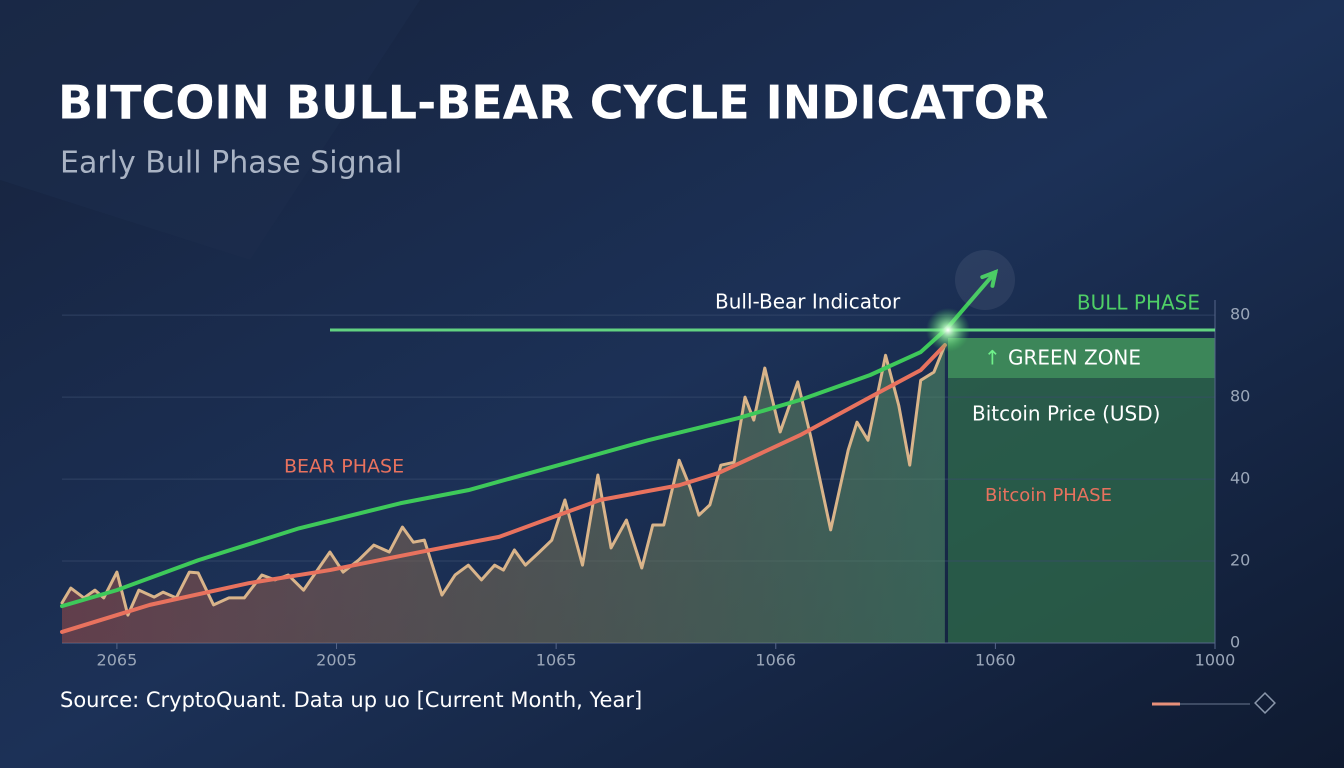 Image resolution: width=1344 pixels, height=768 pixels. Describe the element at coordinates (992, 358) in the screenshot. I see `up-arrow-icon: ↑` at that location.